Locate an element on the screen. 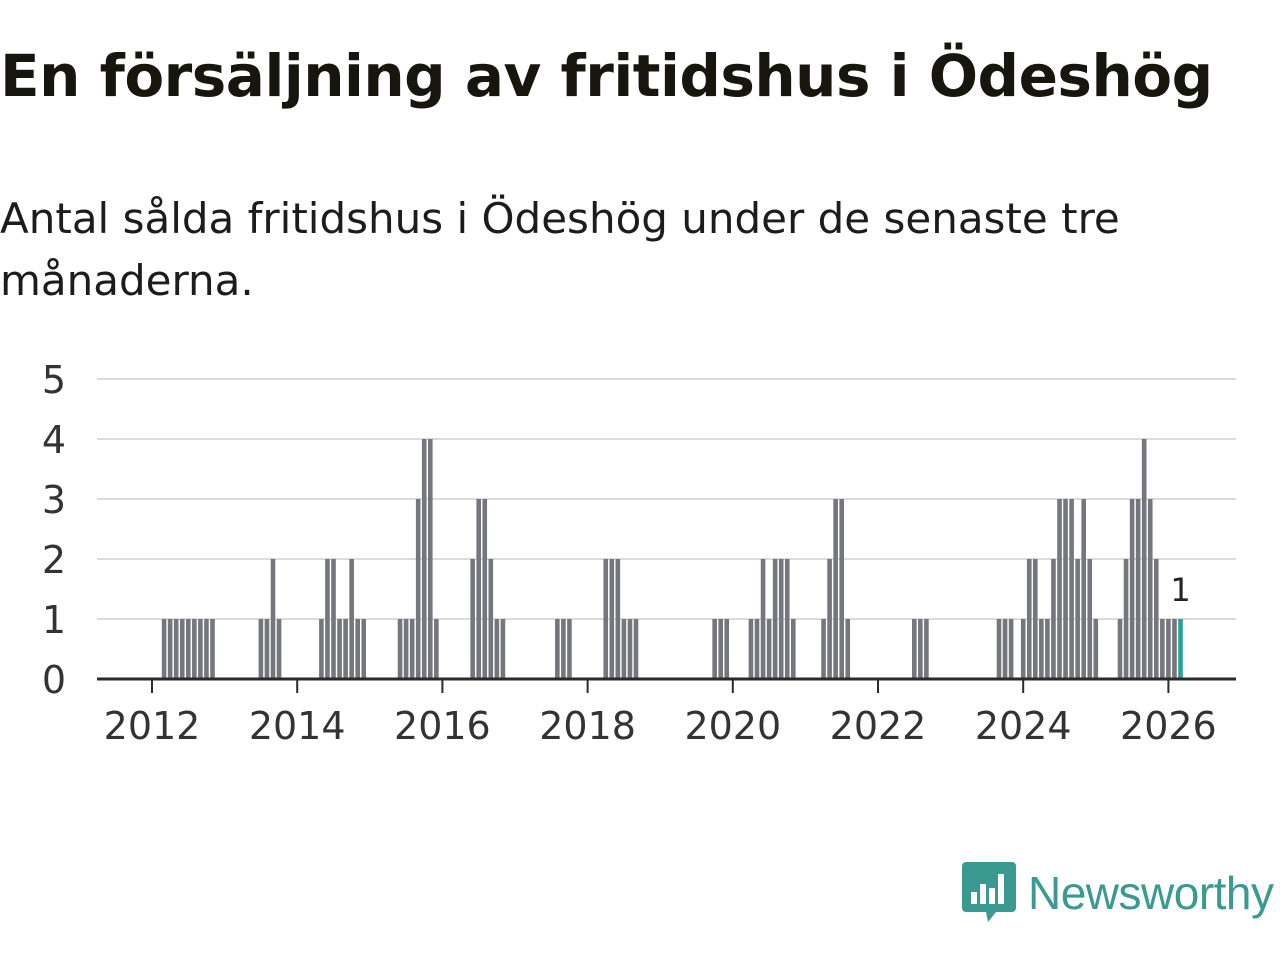 This screenshot has height=960, width=1280. page-title: En försäljning av fritidshus i Ödeshög is located at coordinates (606, 76).